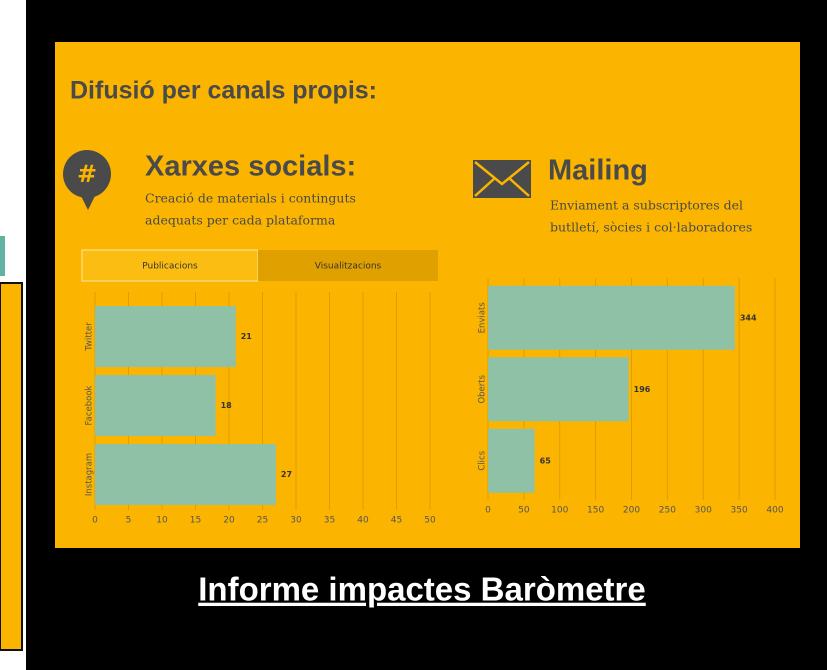 The width and height of the screenshot is (827, 670). What do you see at coordinates (651, 227) in the screenshot?
I see `section-description: butlletí, sòcies i col·laboradores` at bounding box center [651, 227].